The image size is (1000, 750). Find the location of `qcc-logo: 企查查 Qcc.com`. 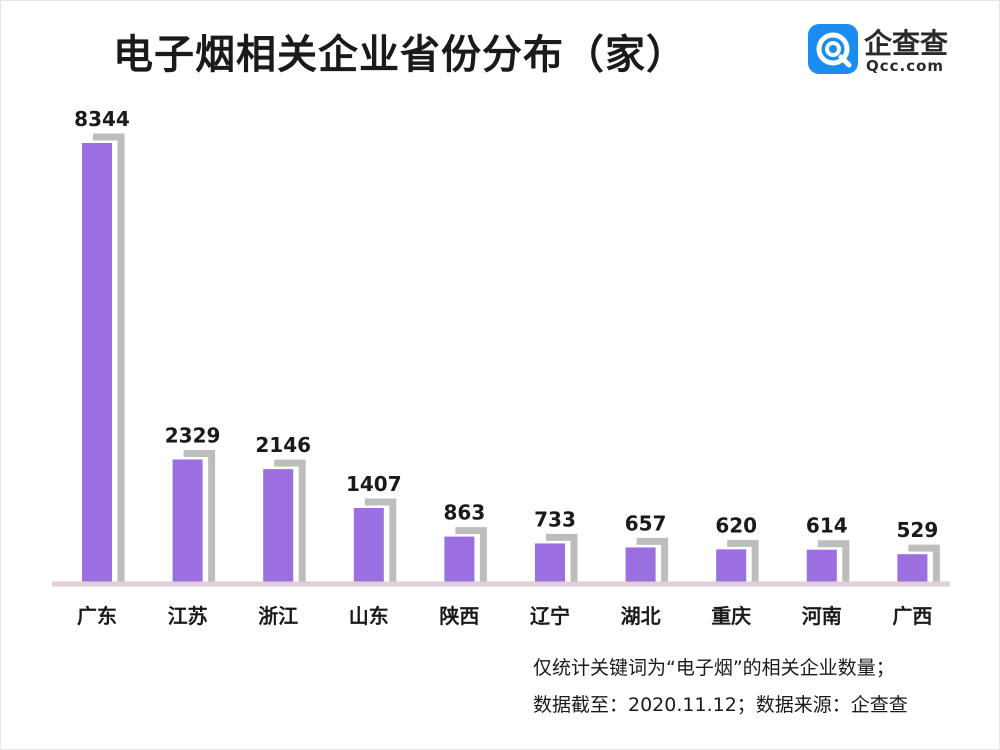

qcc-logo: 企查查 Qcc.com is located at coordinates (883, 49).